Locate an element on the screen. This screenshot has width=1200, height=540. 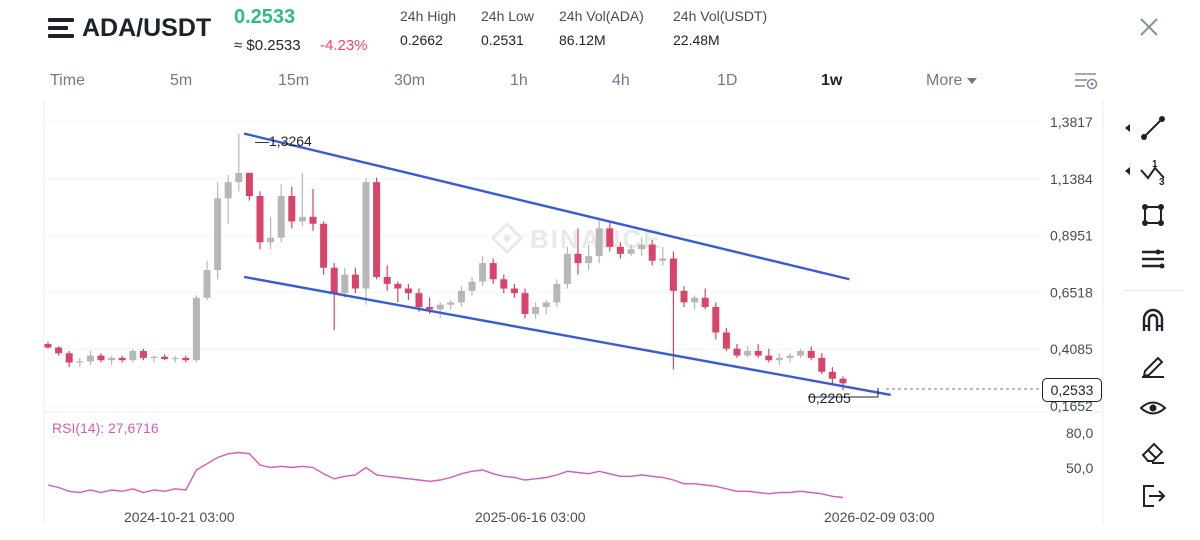
eraser-icon is located at coordinates (1152, 453).